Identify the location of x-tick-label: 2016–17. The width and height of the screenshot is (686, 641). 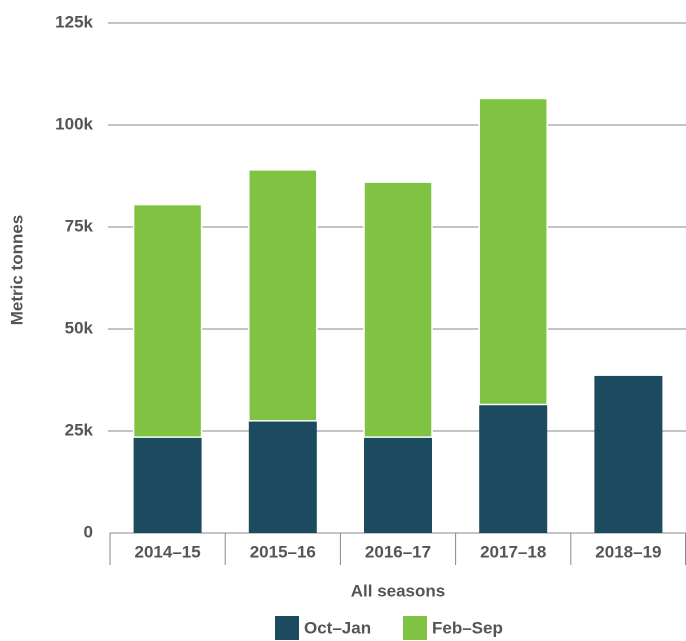
(398, 551).